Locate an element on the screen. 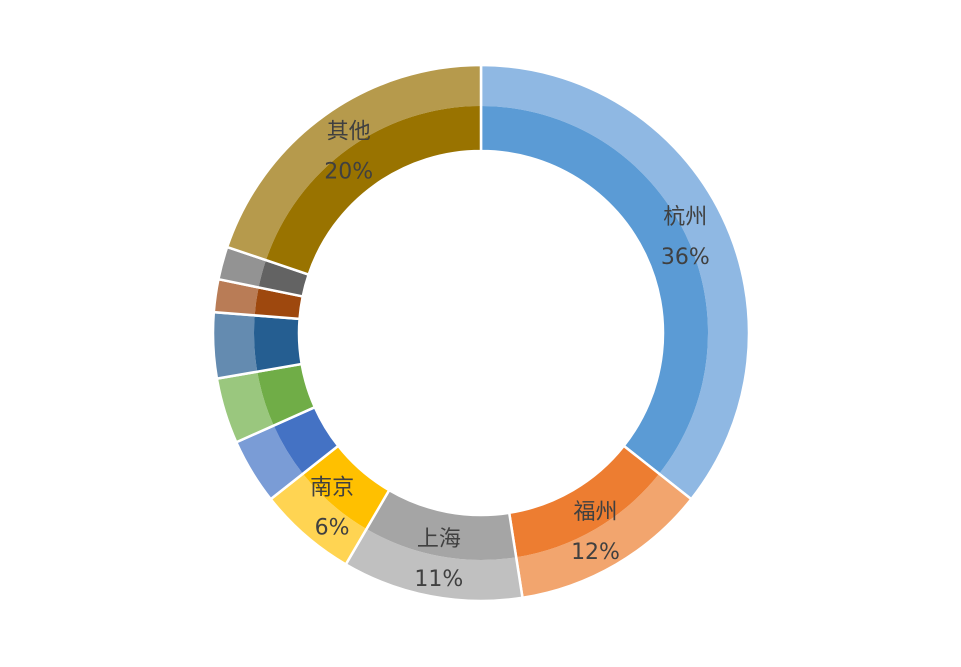  slice-name-label: 杭州 is located at coordinates (685, 217).